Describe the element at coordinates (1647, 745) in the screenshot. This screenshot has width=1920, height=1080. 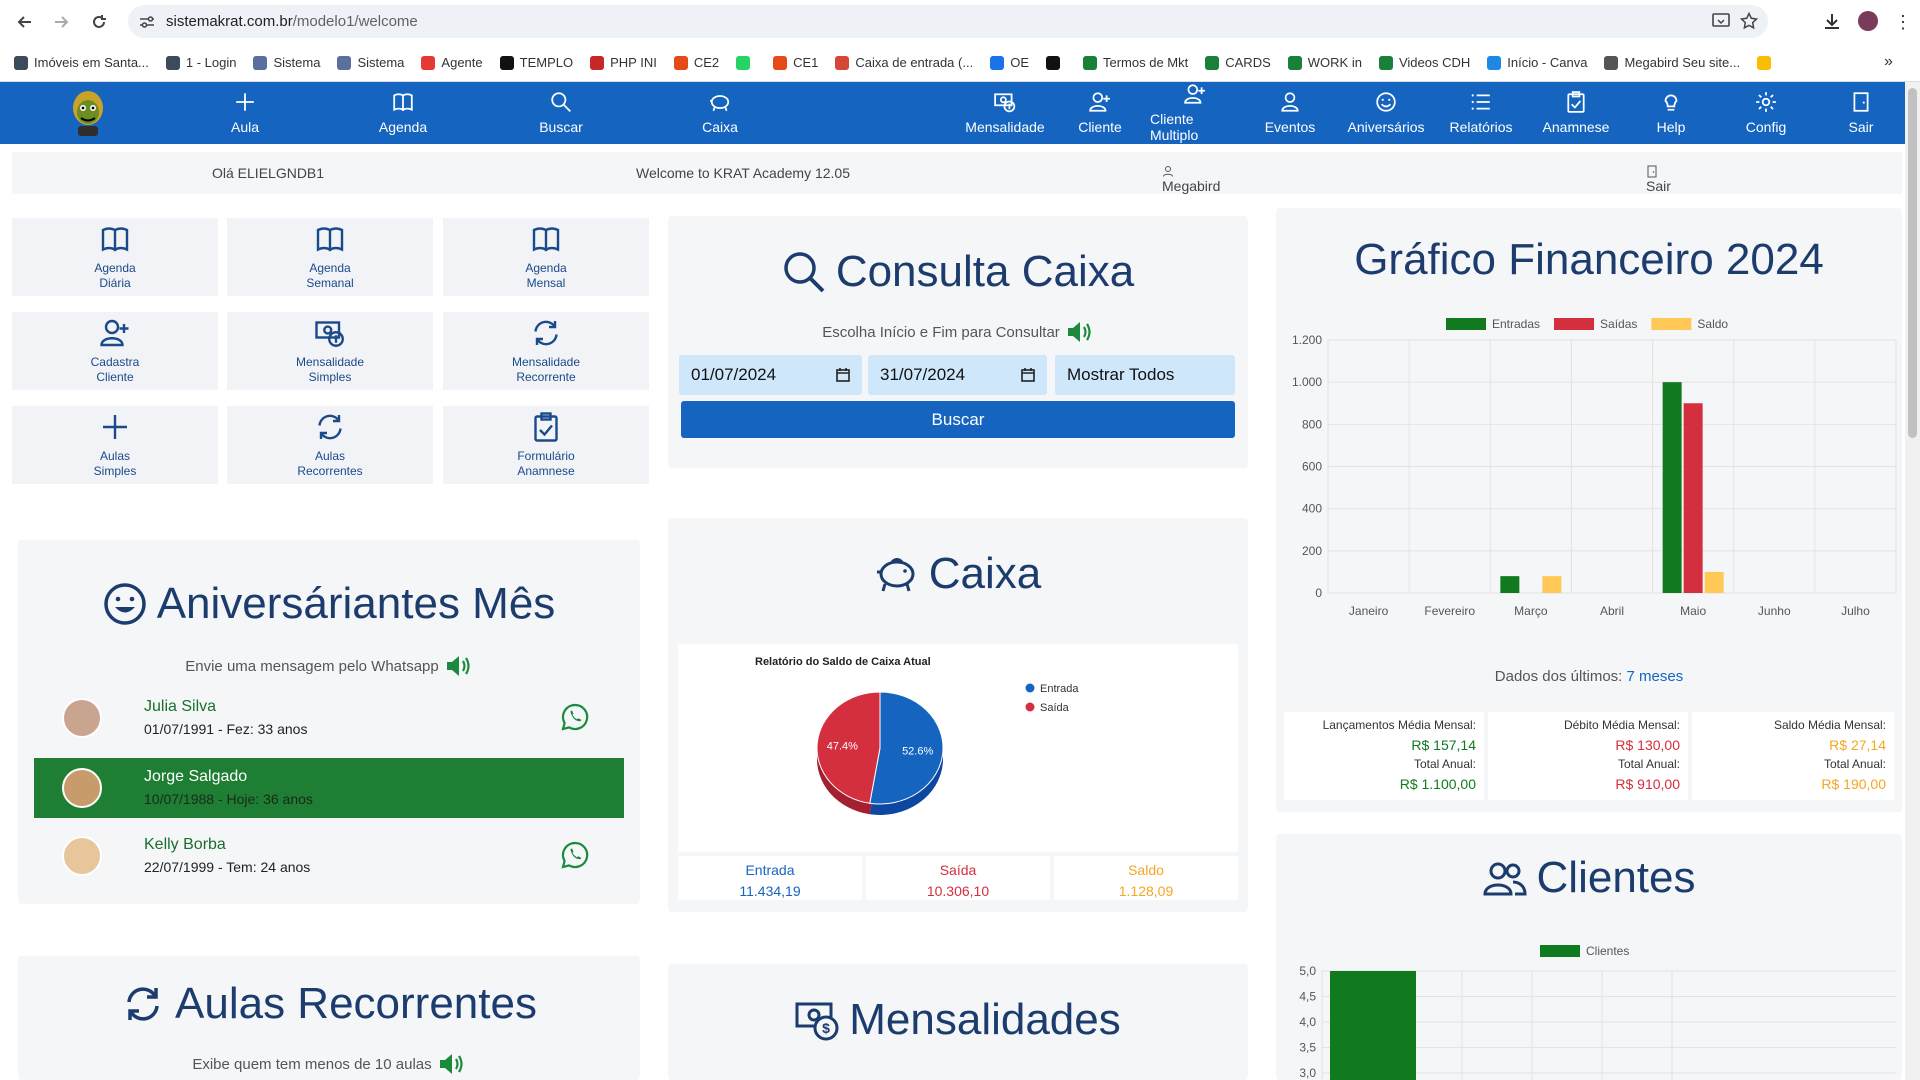
I see `deb-value: R$ 130,00` at that location.